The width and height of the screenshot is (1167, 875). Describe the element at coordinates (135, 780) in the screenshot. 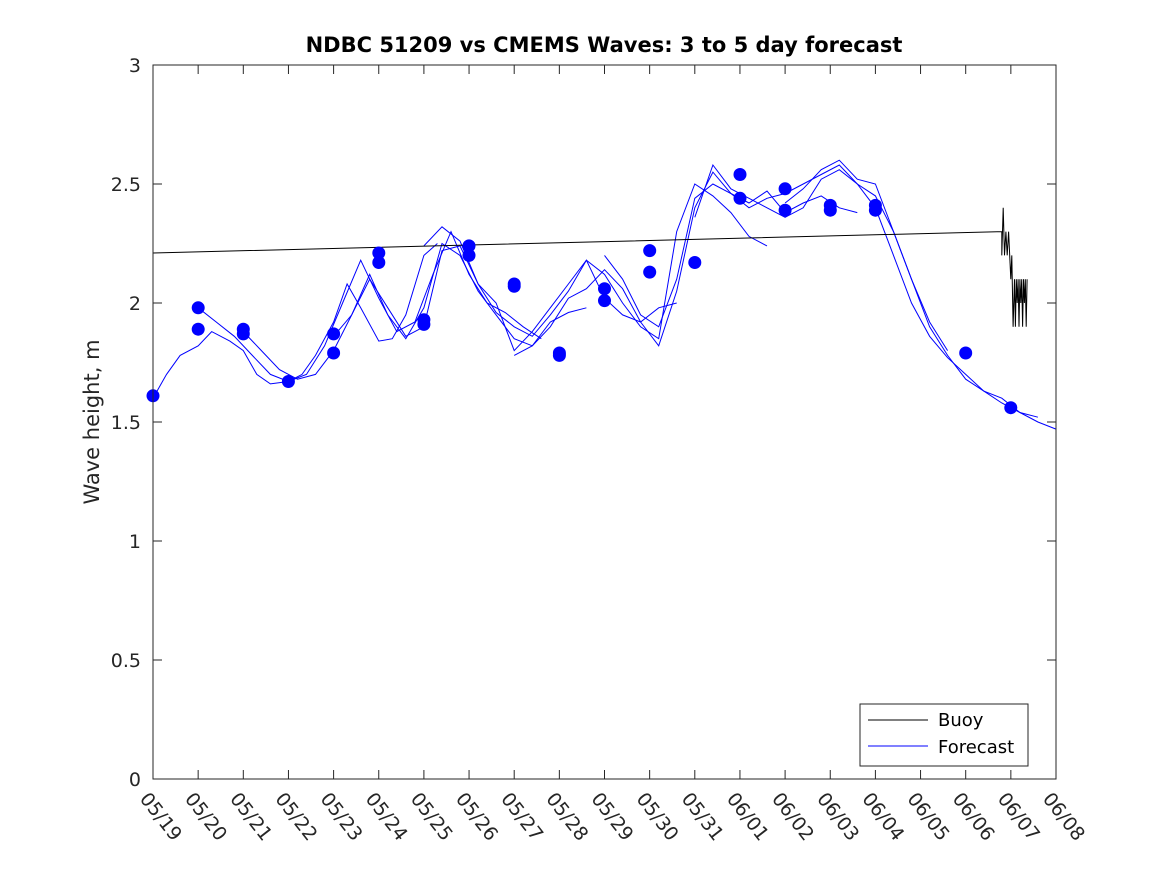

I see `y-tick-label: 0` at that location.